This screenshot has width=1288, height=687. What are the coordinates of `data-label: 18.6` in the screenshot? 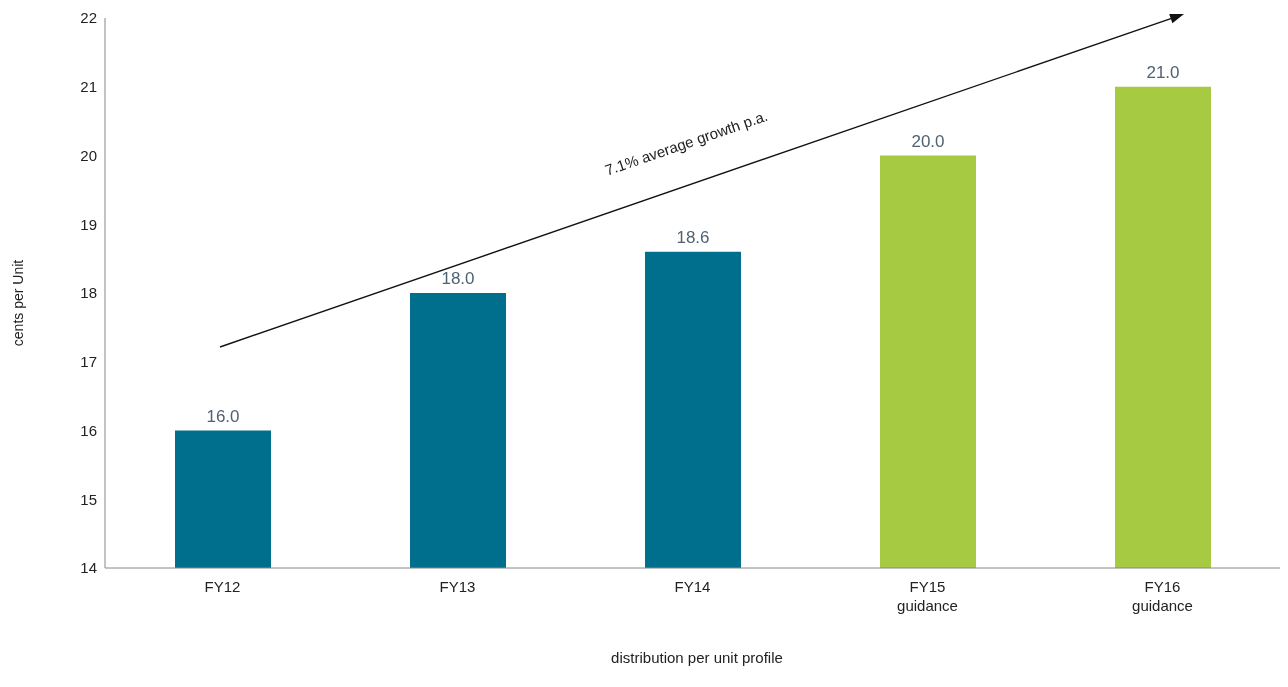 It's located at (693, 237).